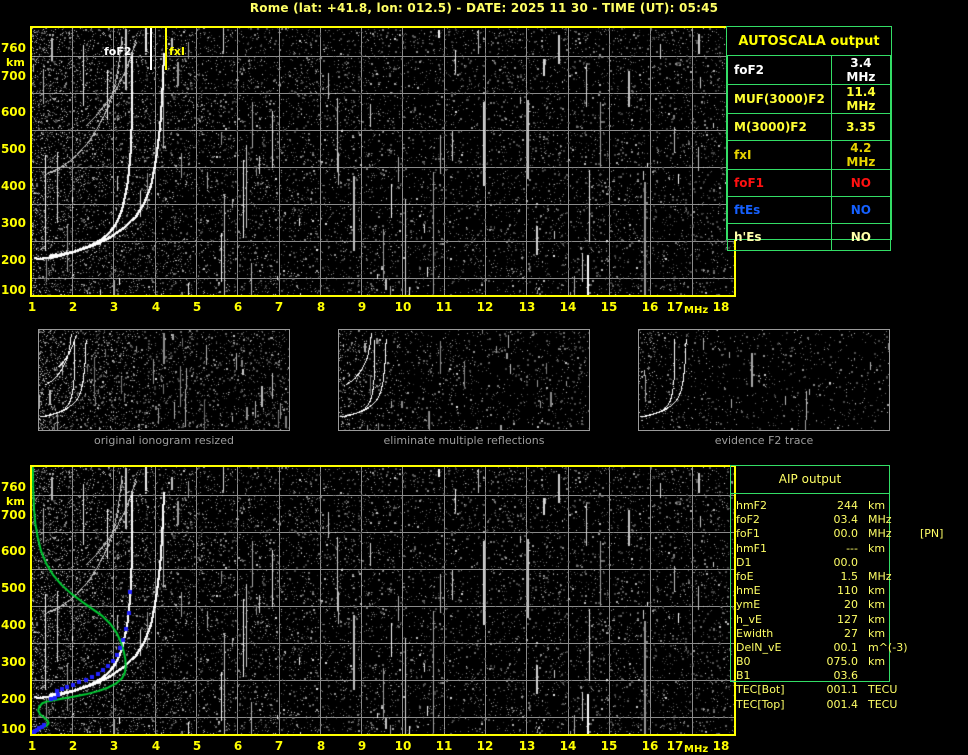 The height and width of the screenshot is (755, 968). I want to click on x-axis-label-6: 6, so click(238, 307).